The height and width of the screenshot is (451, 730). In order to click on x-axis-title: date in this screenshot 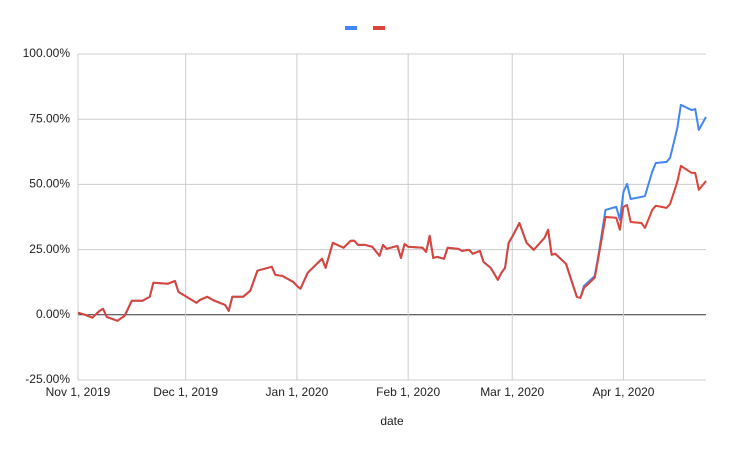, I will do `click(392, 421)`.